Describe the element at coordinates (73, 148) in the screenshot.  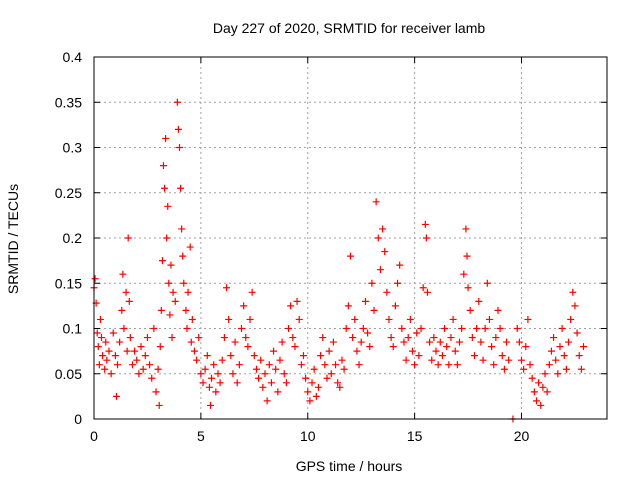
I see `y-tick-label: 0.3` at that location.